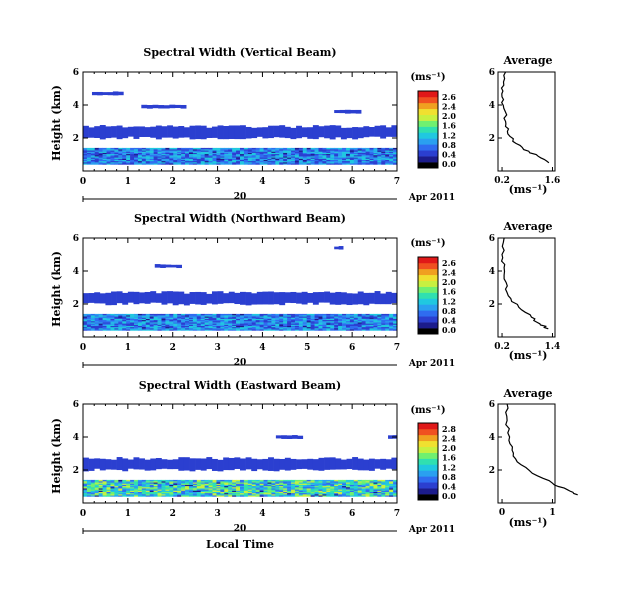 The image size is (618, 598). I want to click on x-tick-label: 7, so click(397, 348).